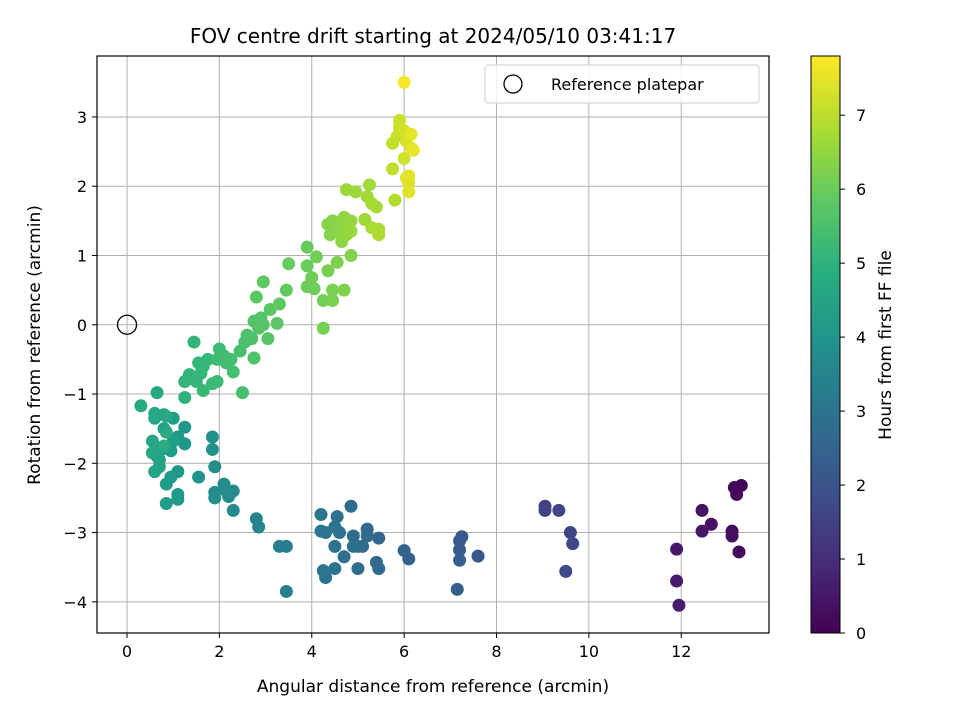  What do you see at coordinates (75, 463) in the screenshot?
I see `y-tick-label: −2` at bounding box center [75, 463].